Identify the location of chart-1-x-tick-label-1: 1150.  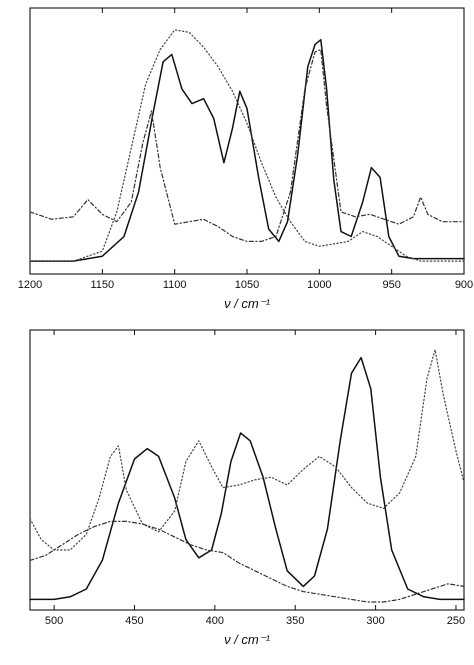
(103, 285).